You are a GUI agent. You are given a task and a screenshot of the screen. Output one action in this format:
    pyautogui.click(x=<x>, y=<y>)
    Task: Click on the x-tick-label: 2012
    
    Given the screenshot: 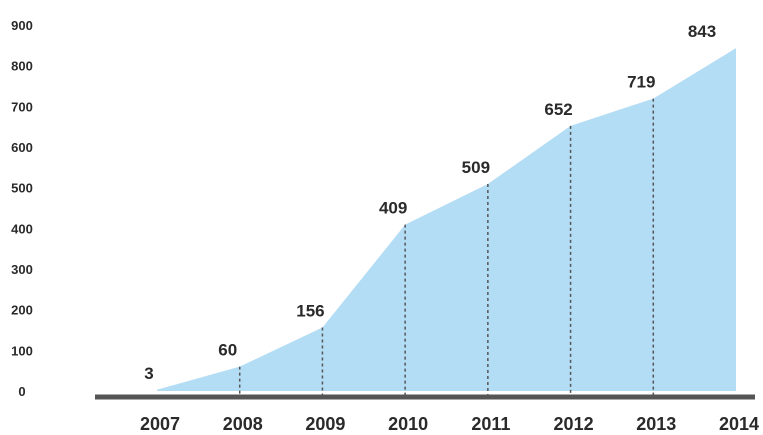 What is the action you would take?
    pyautogui.click(x=574, y=424)
    